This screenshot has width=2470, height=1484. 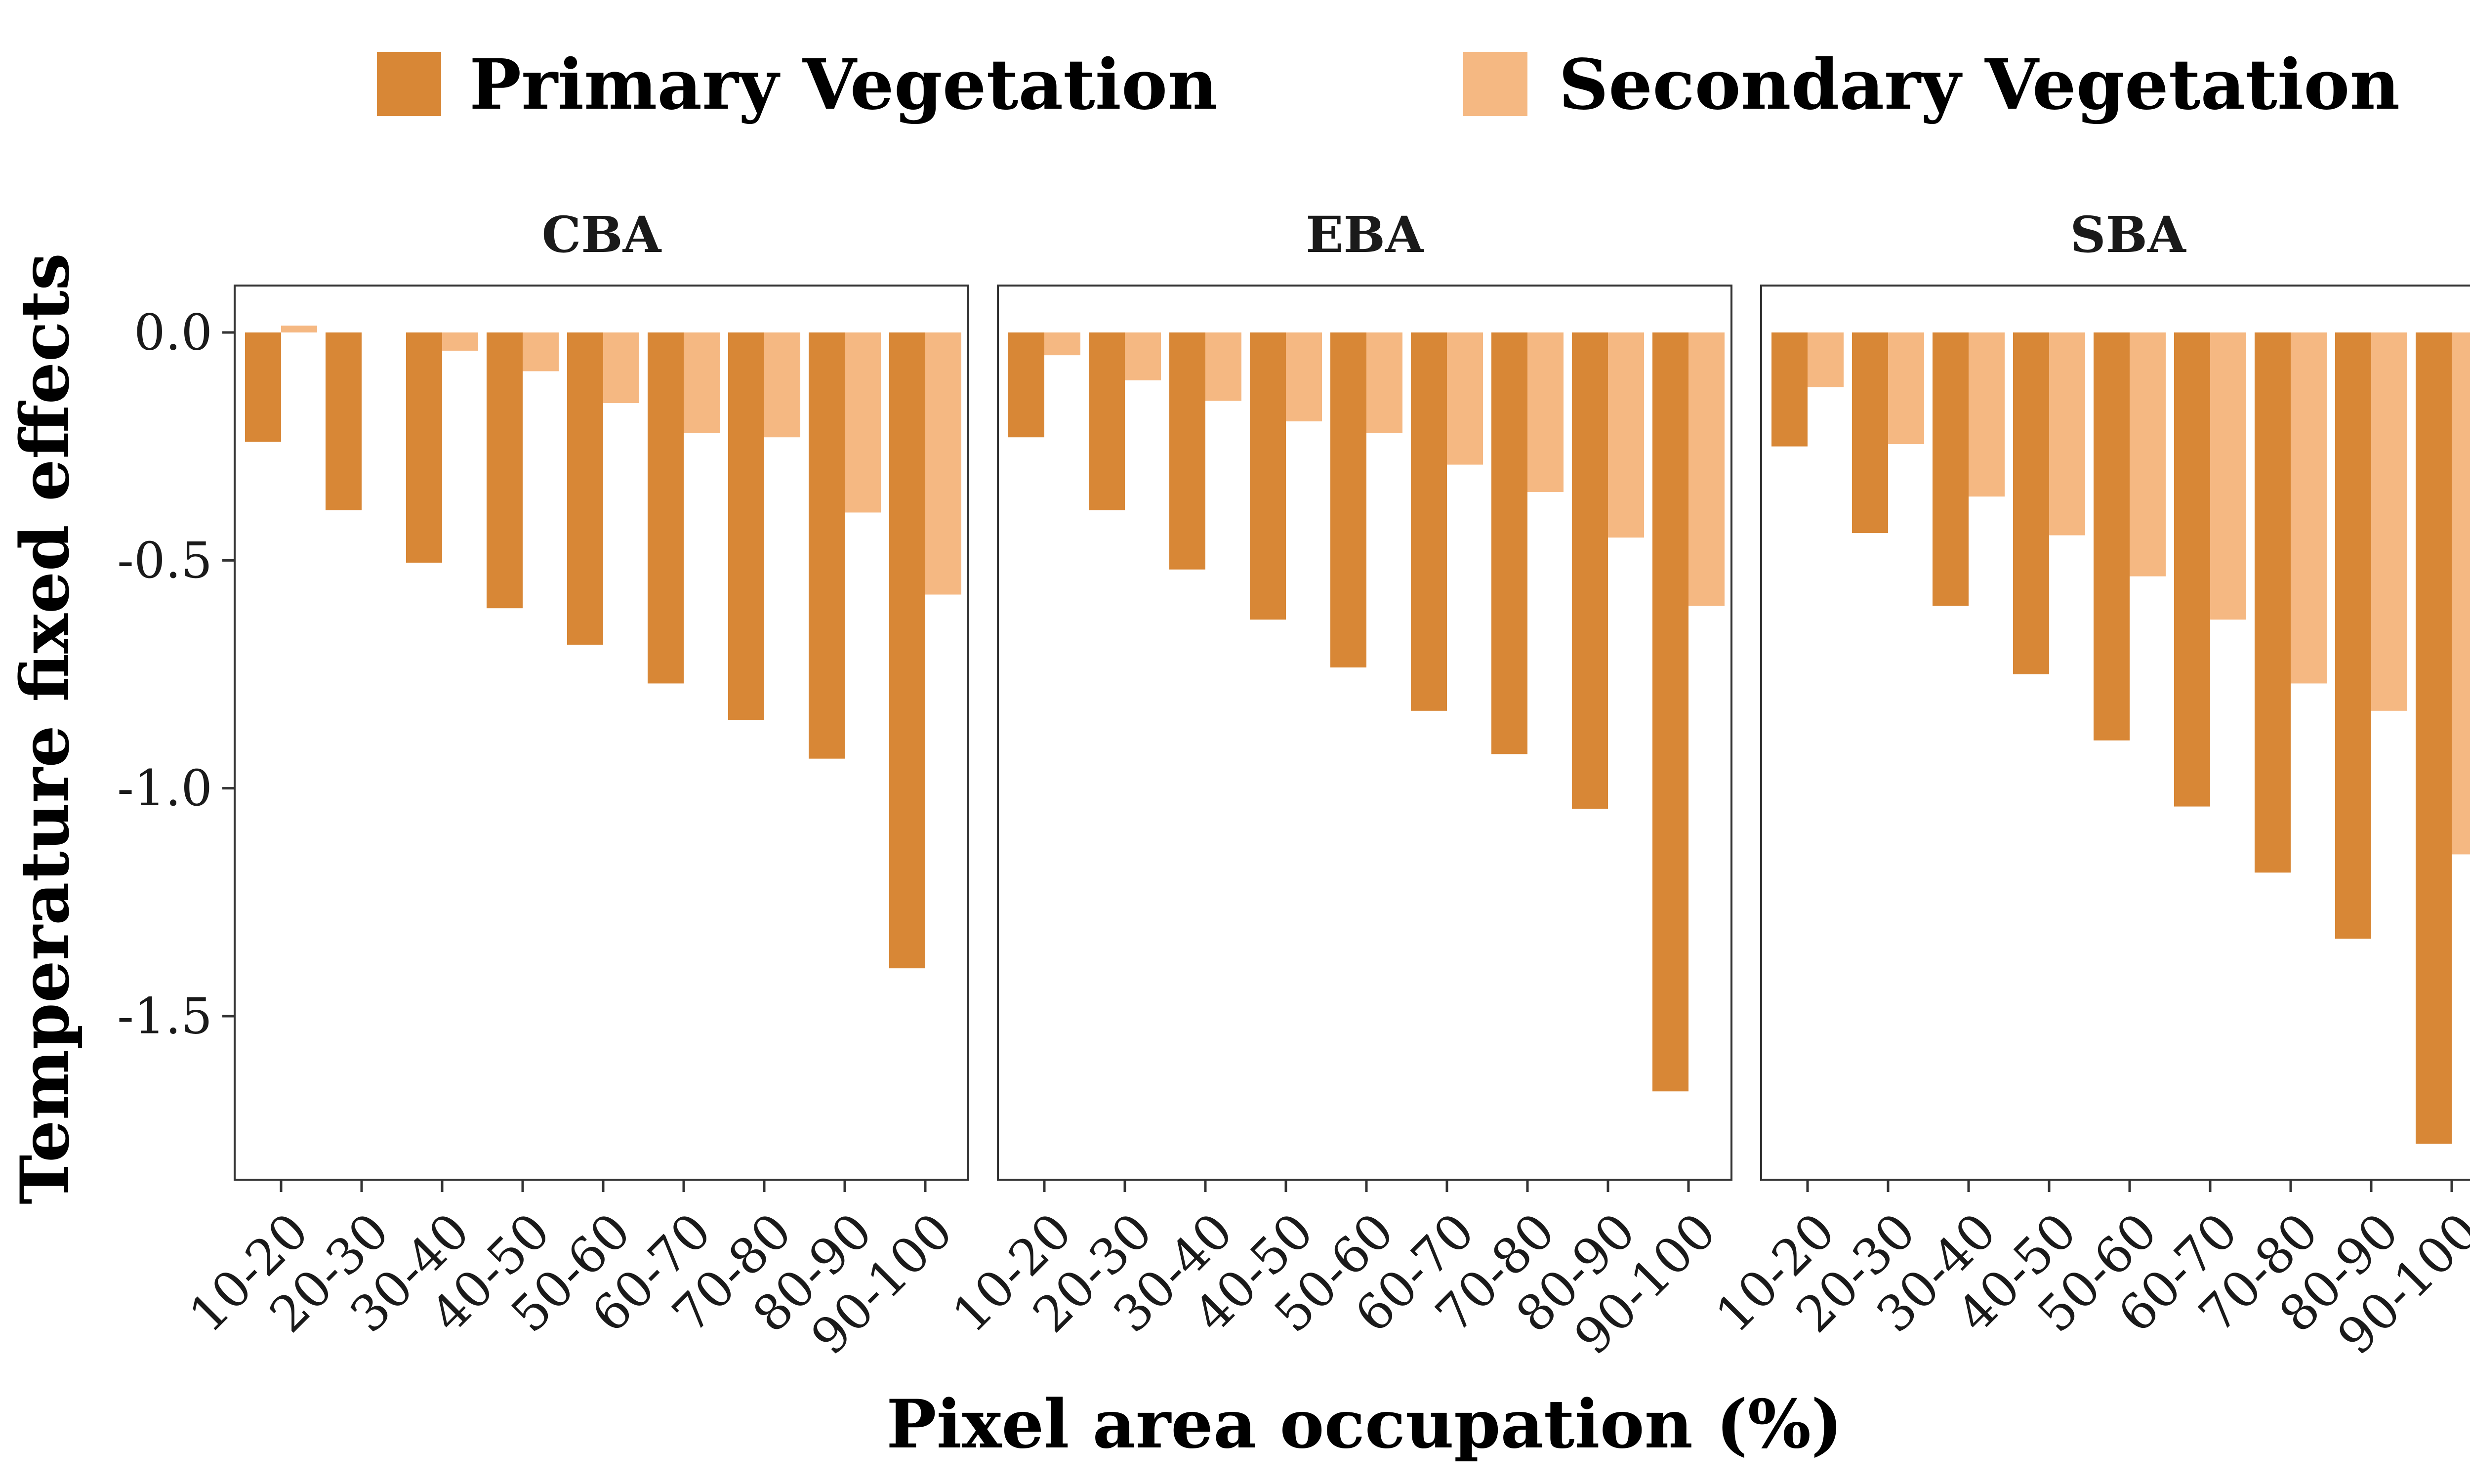 What do you see at coordinates (1364, 1424) in the screenshot?
I see `x-axis-title: Pixel area occupation (%)` at bounding box center [1364, 1424].